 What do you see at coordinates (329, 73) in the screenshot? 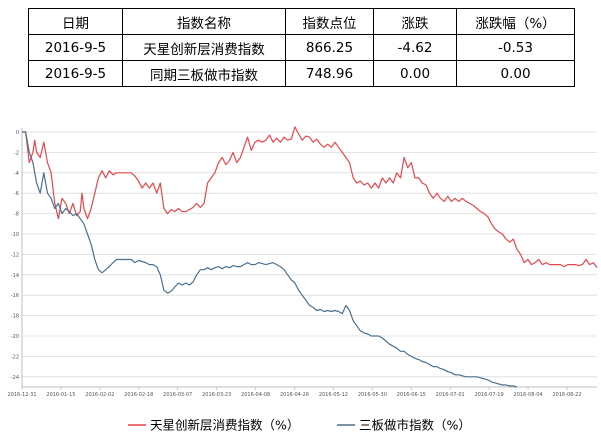
I see `cell-index-level: 748.96` at bounding box center [329, 73].